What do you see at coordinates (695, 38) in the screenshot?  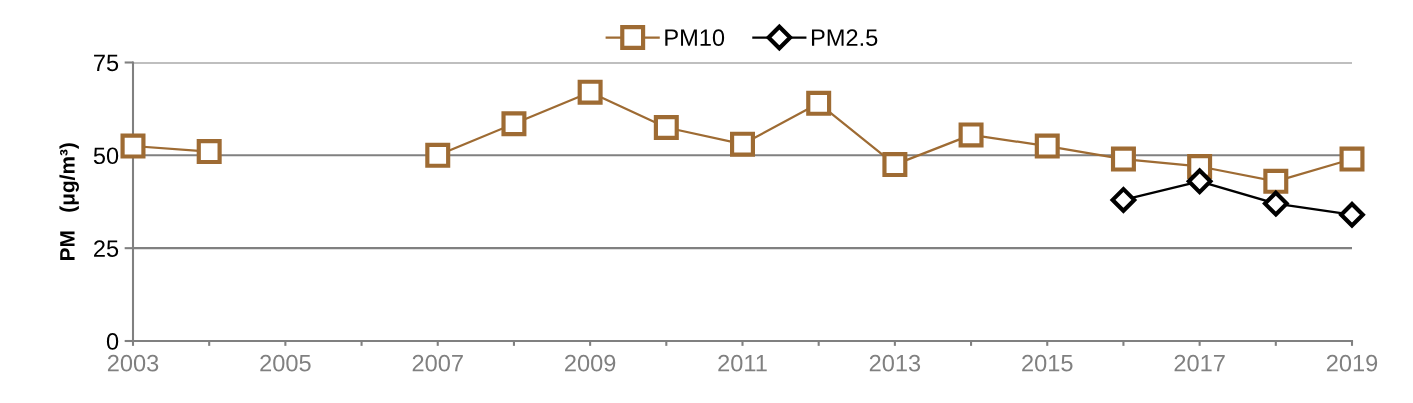 I see `legend-label: PM10` at bounding box center [695, 38].